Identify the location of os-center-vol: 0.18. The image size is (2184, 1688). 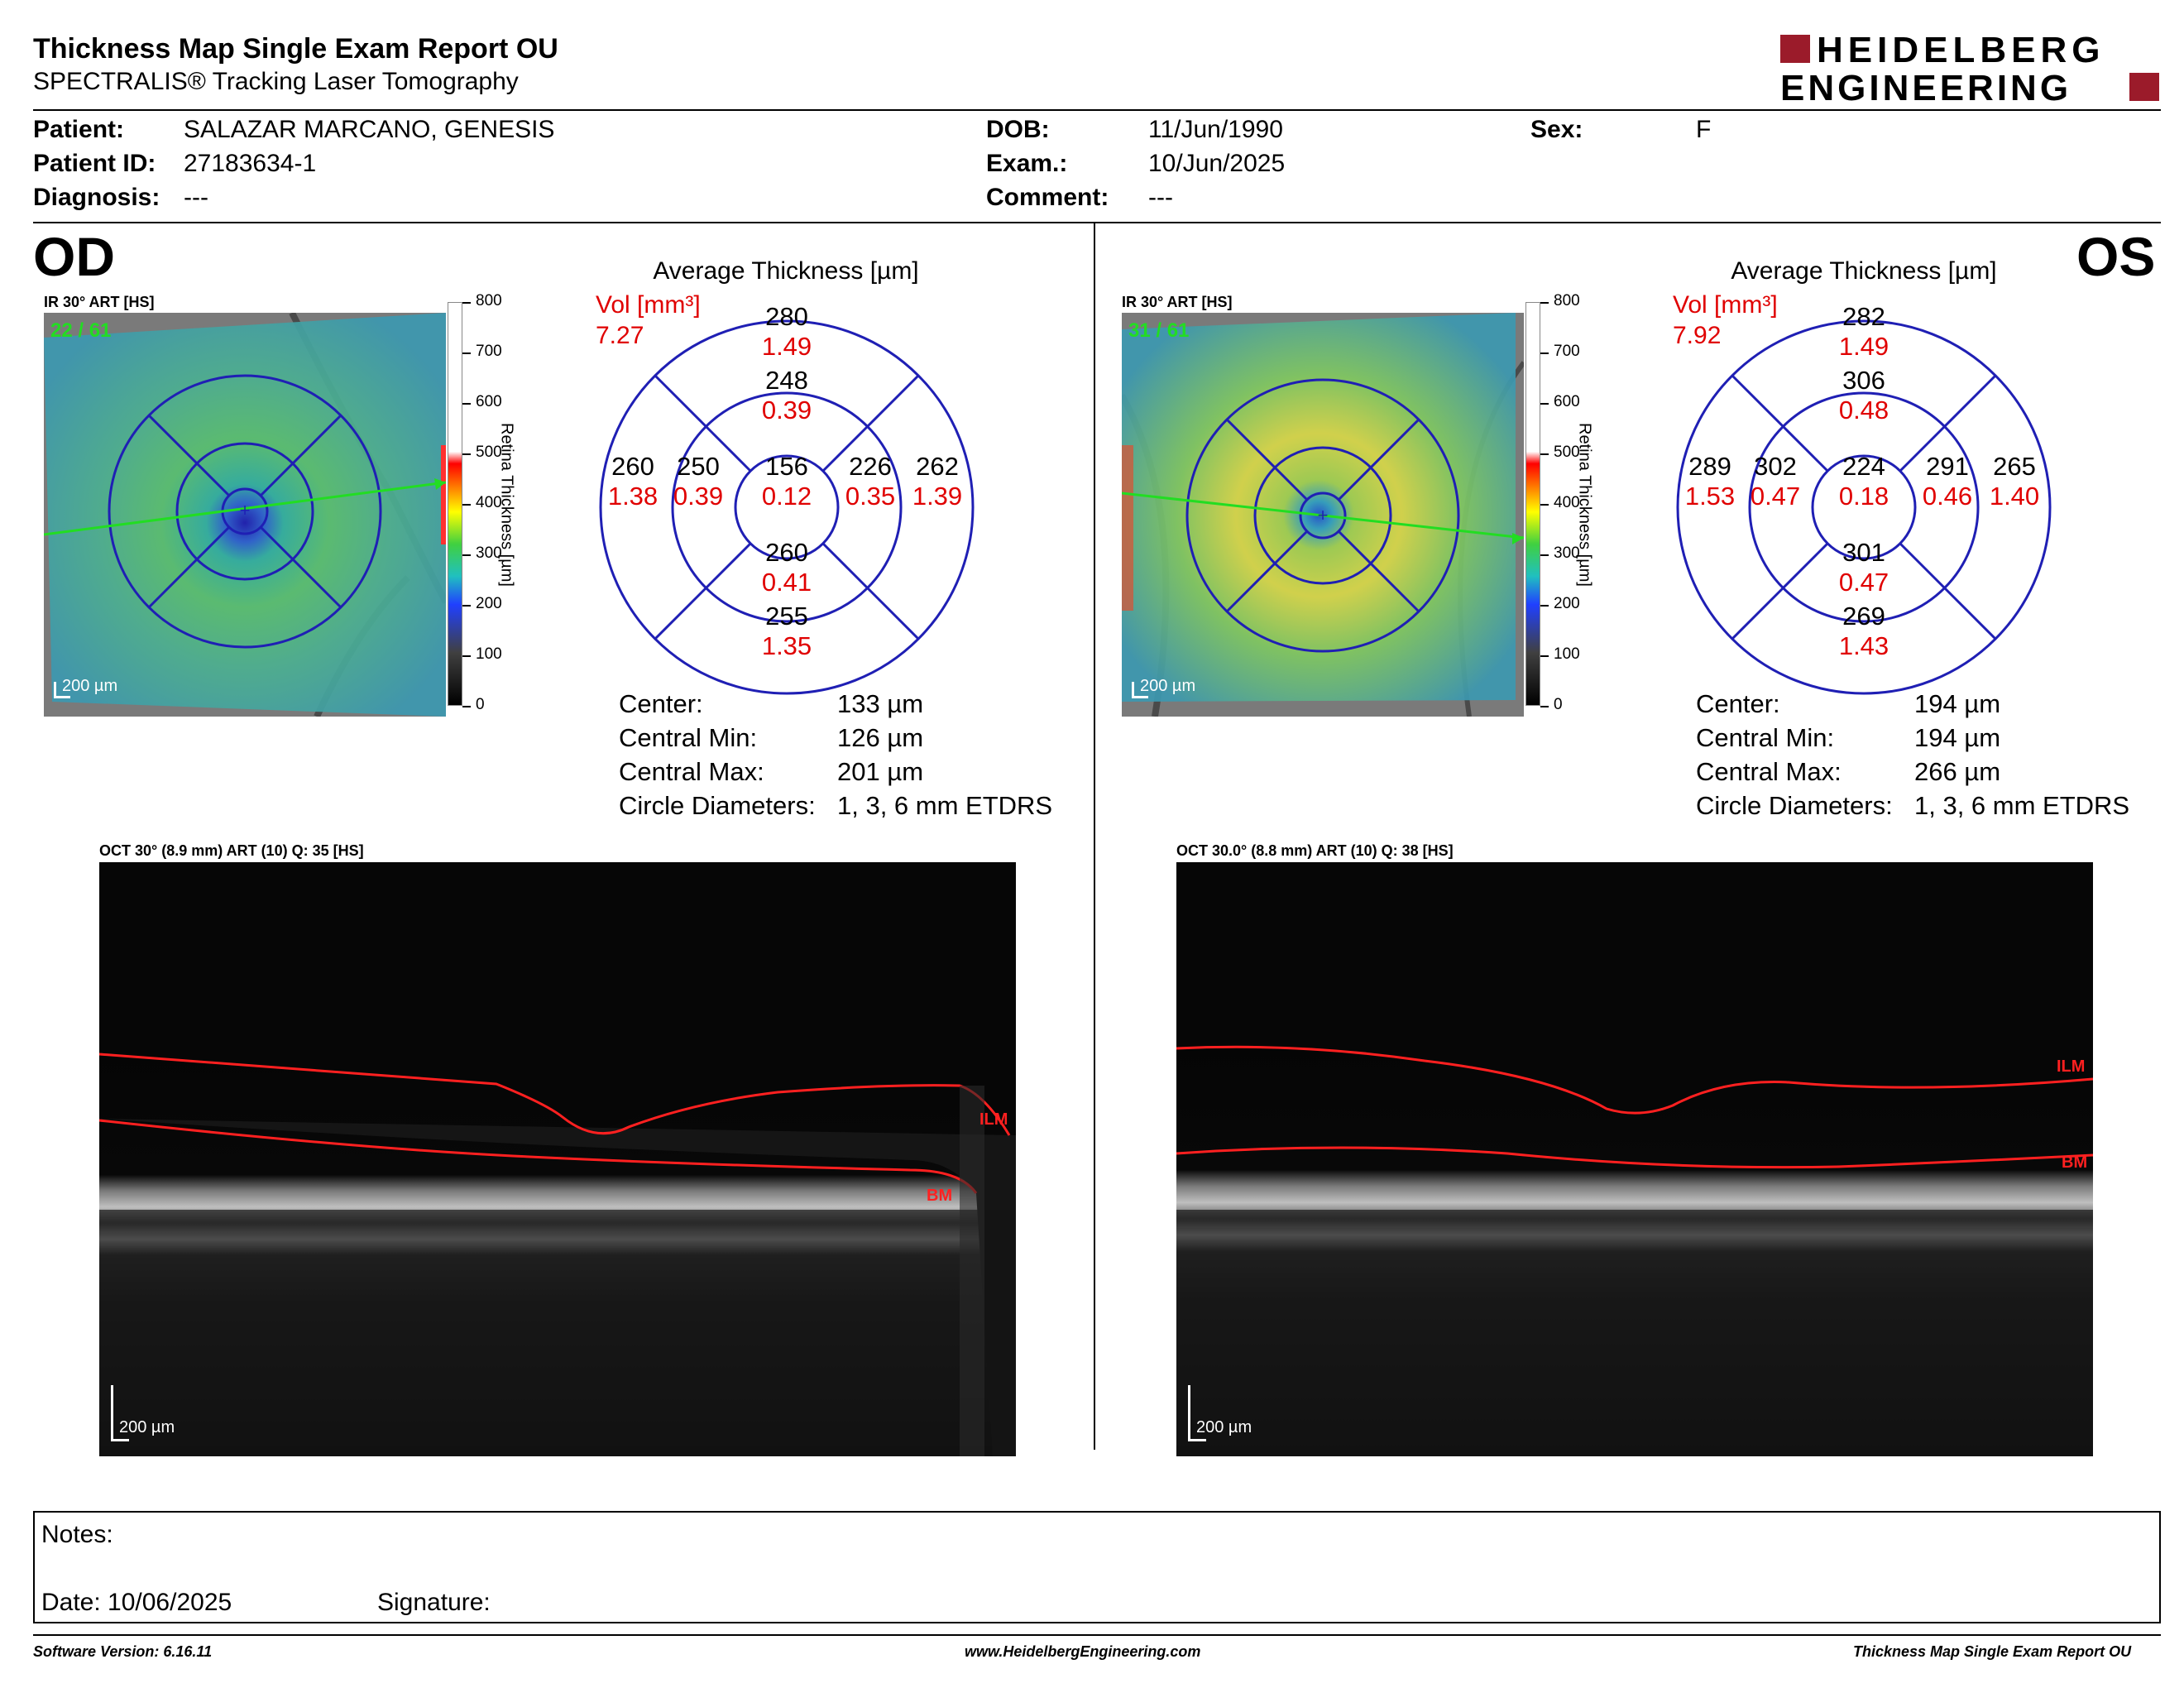
(1863, 496).